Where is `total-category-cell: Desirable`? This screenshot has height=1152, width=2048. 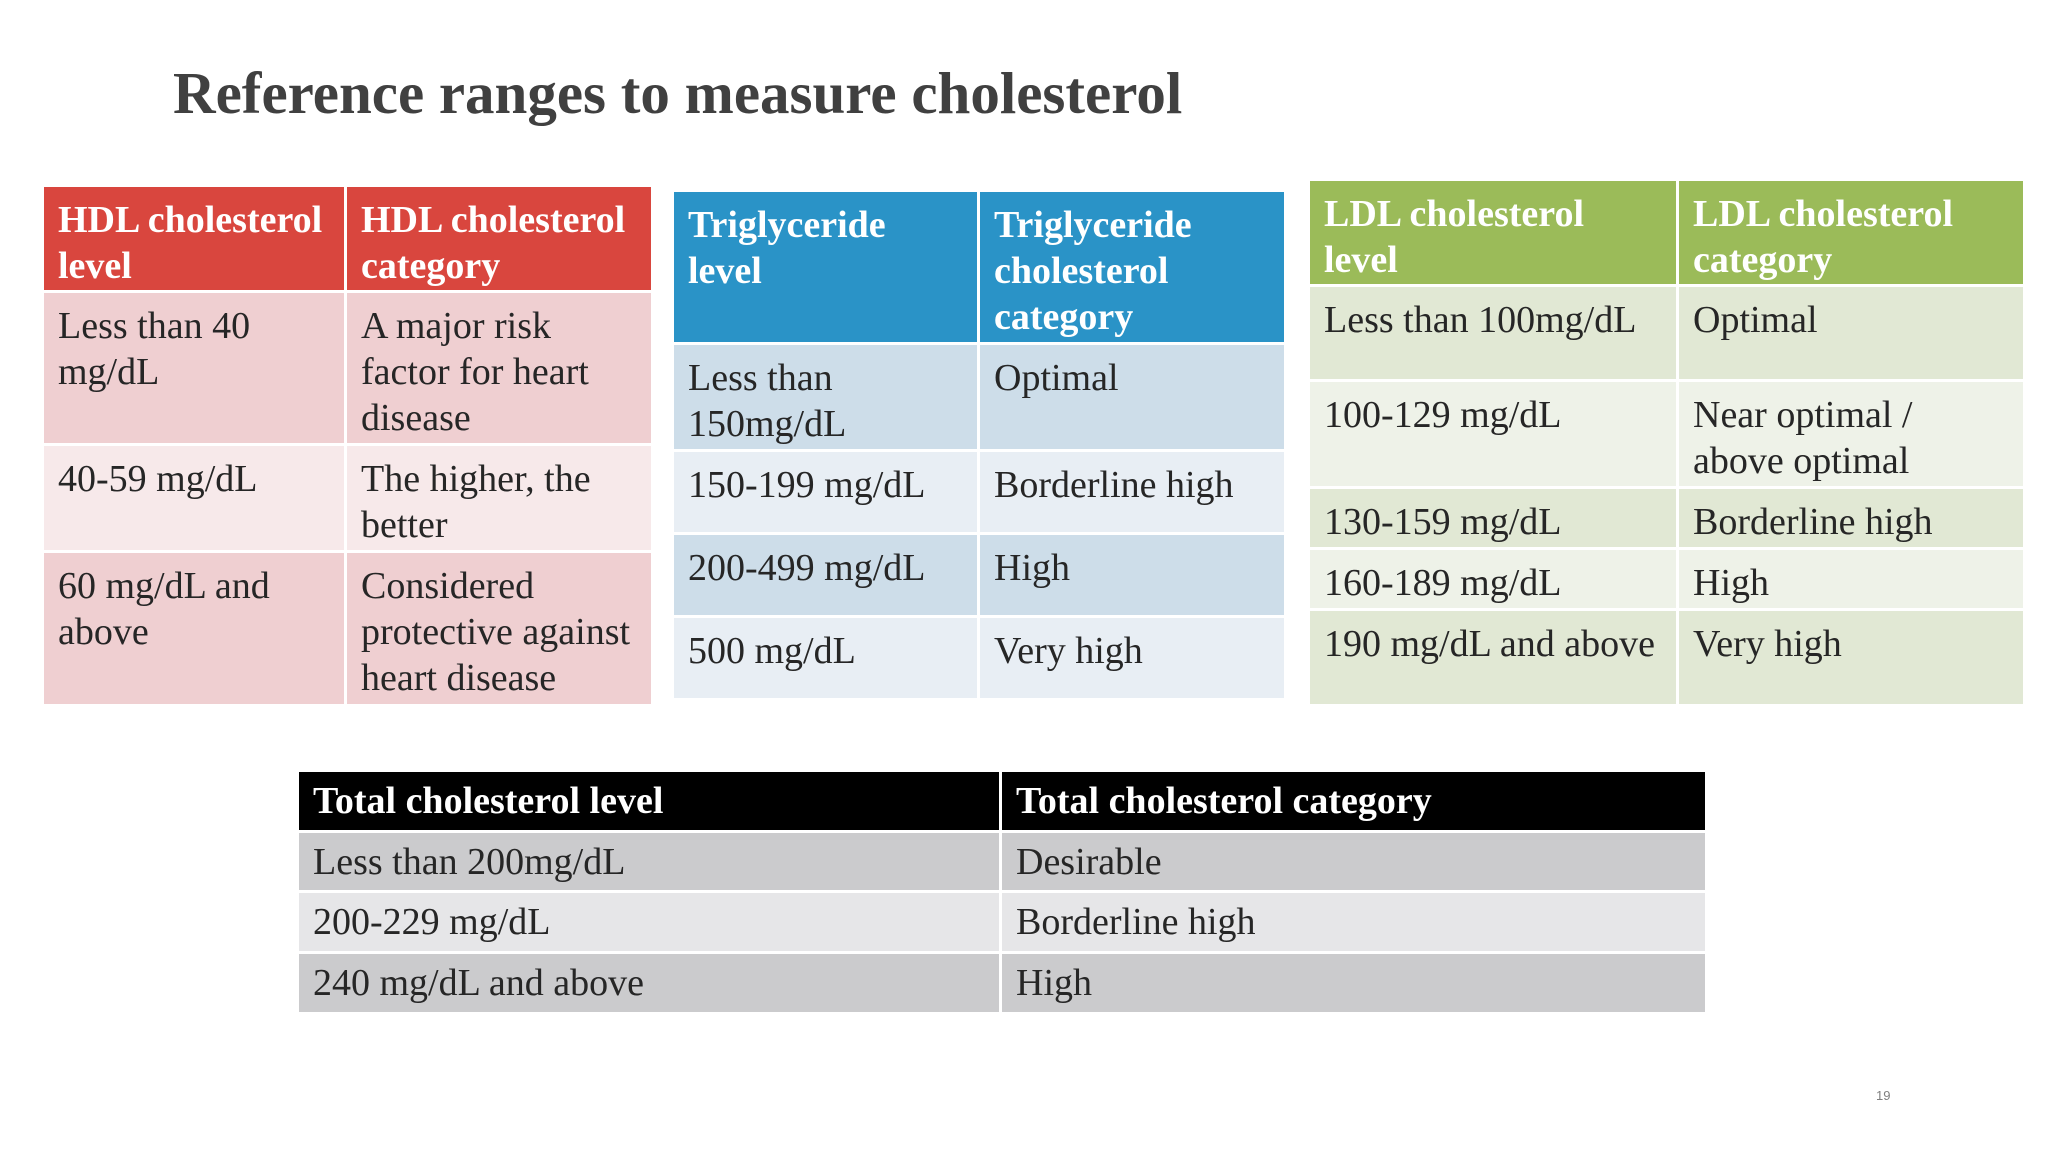 total-category-cell: Desirable is located at coordinates (1353, 861).